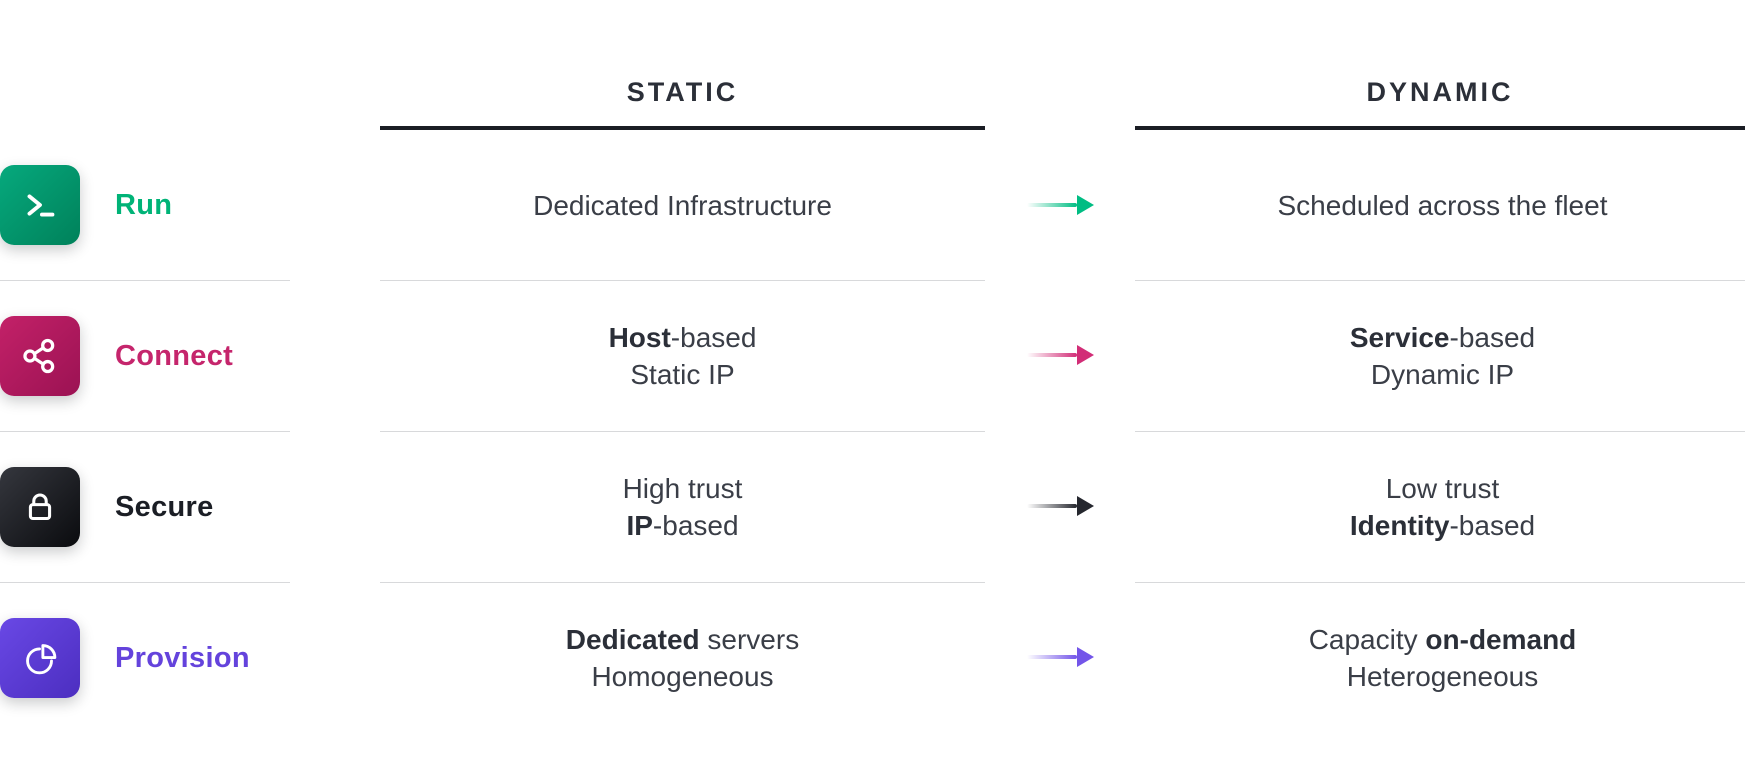 Image resolution: width=1752 pixels, height=768 pixels. I want to click on text-segment: Scheduled across the fleet, so click(1442, 205).